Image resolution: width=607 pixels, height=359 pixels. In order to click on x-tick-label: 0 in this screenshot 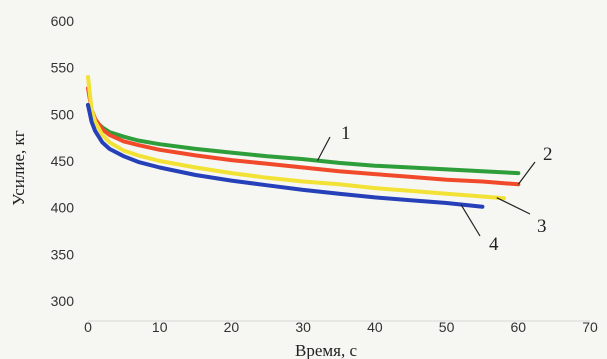, I will do `click(88, 327)`.